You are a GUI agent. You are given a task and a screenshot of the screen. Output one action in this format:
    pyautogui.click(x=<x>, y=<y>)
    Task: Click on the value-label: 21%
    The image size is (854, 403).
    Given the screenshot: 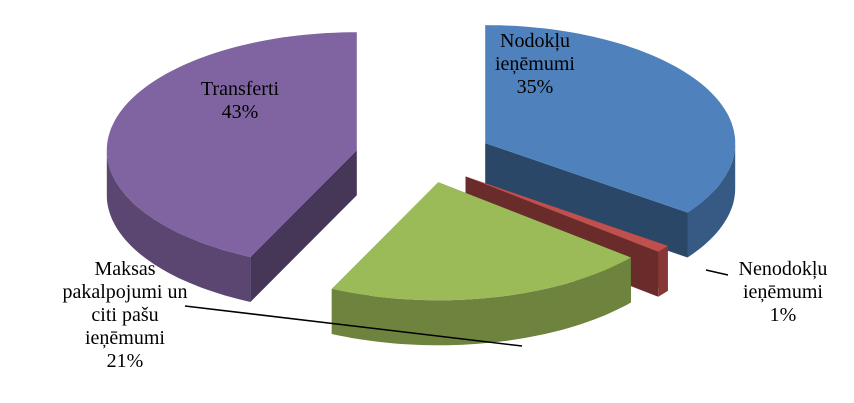 What is the action you would take?
    pyautogui.click(x=125, y=361)
    